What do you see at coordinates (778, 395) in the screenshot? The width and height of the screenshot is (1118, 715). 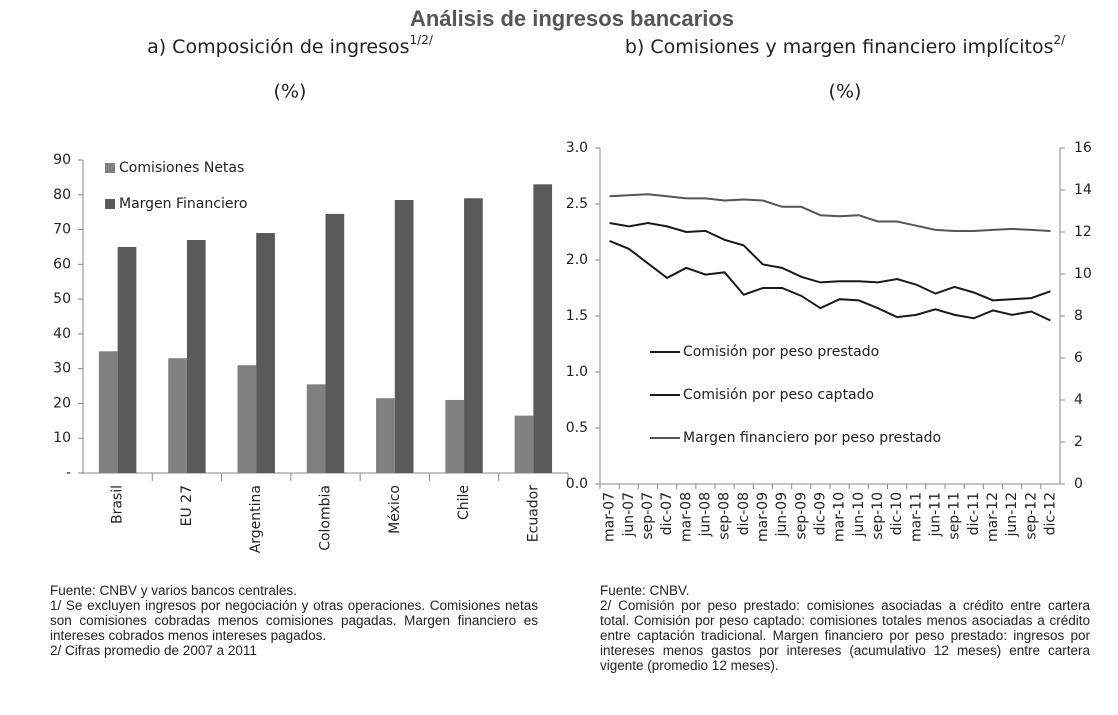 I see `legend-label: Comisión por peso captado` at bounding box center [778, 395].